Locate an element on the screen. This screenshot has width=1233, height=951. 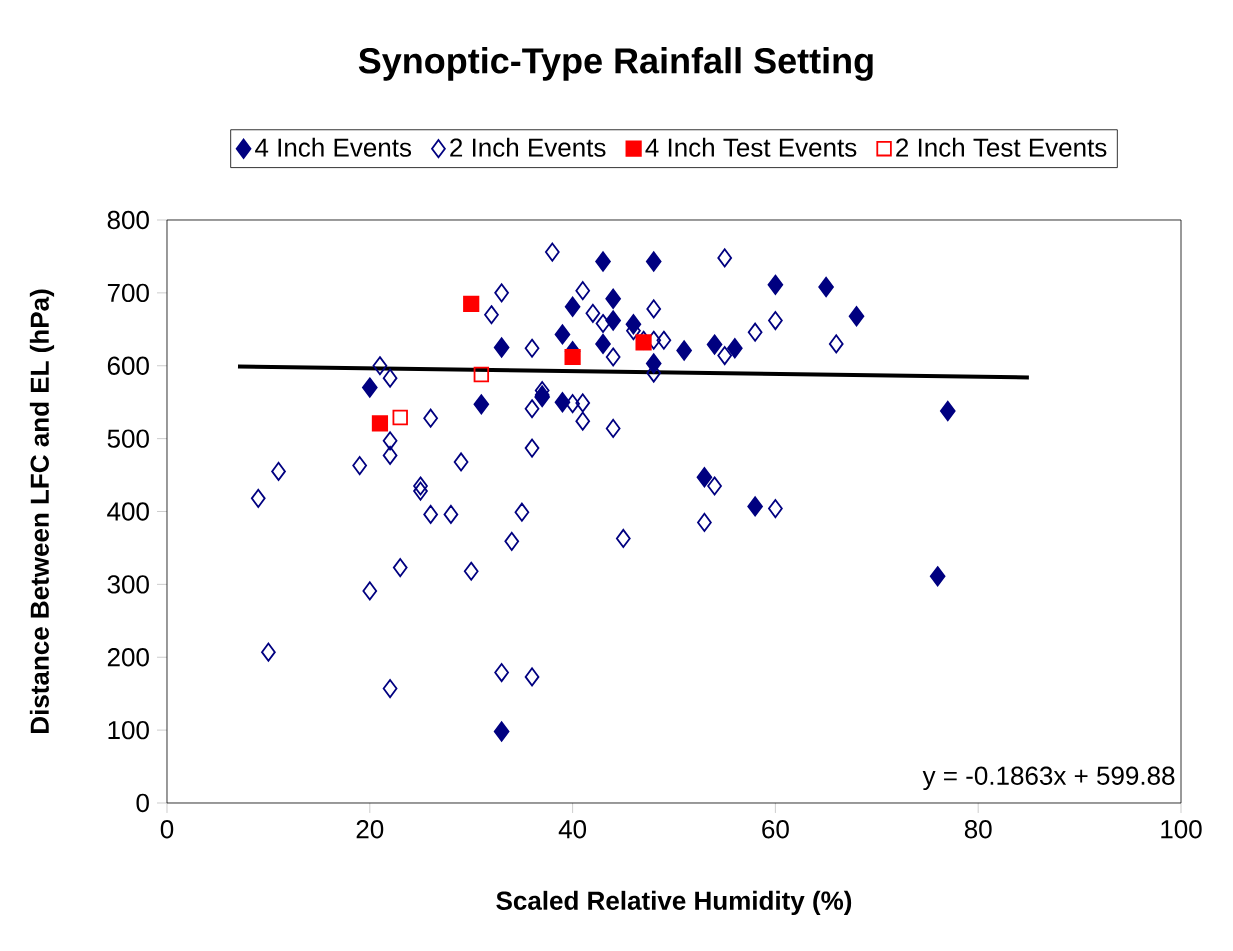
x-axis-title: Scaled Relative Humidity (%) is located at coordinates (674, 903).